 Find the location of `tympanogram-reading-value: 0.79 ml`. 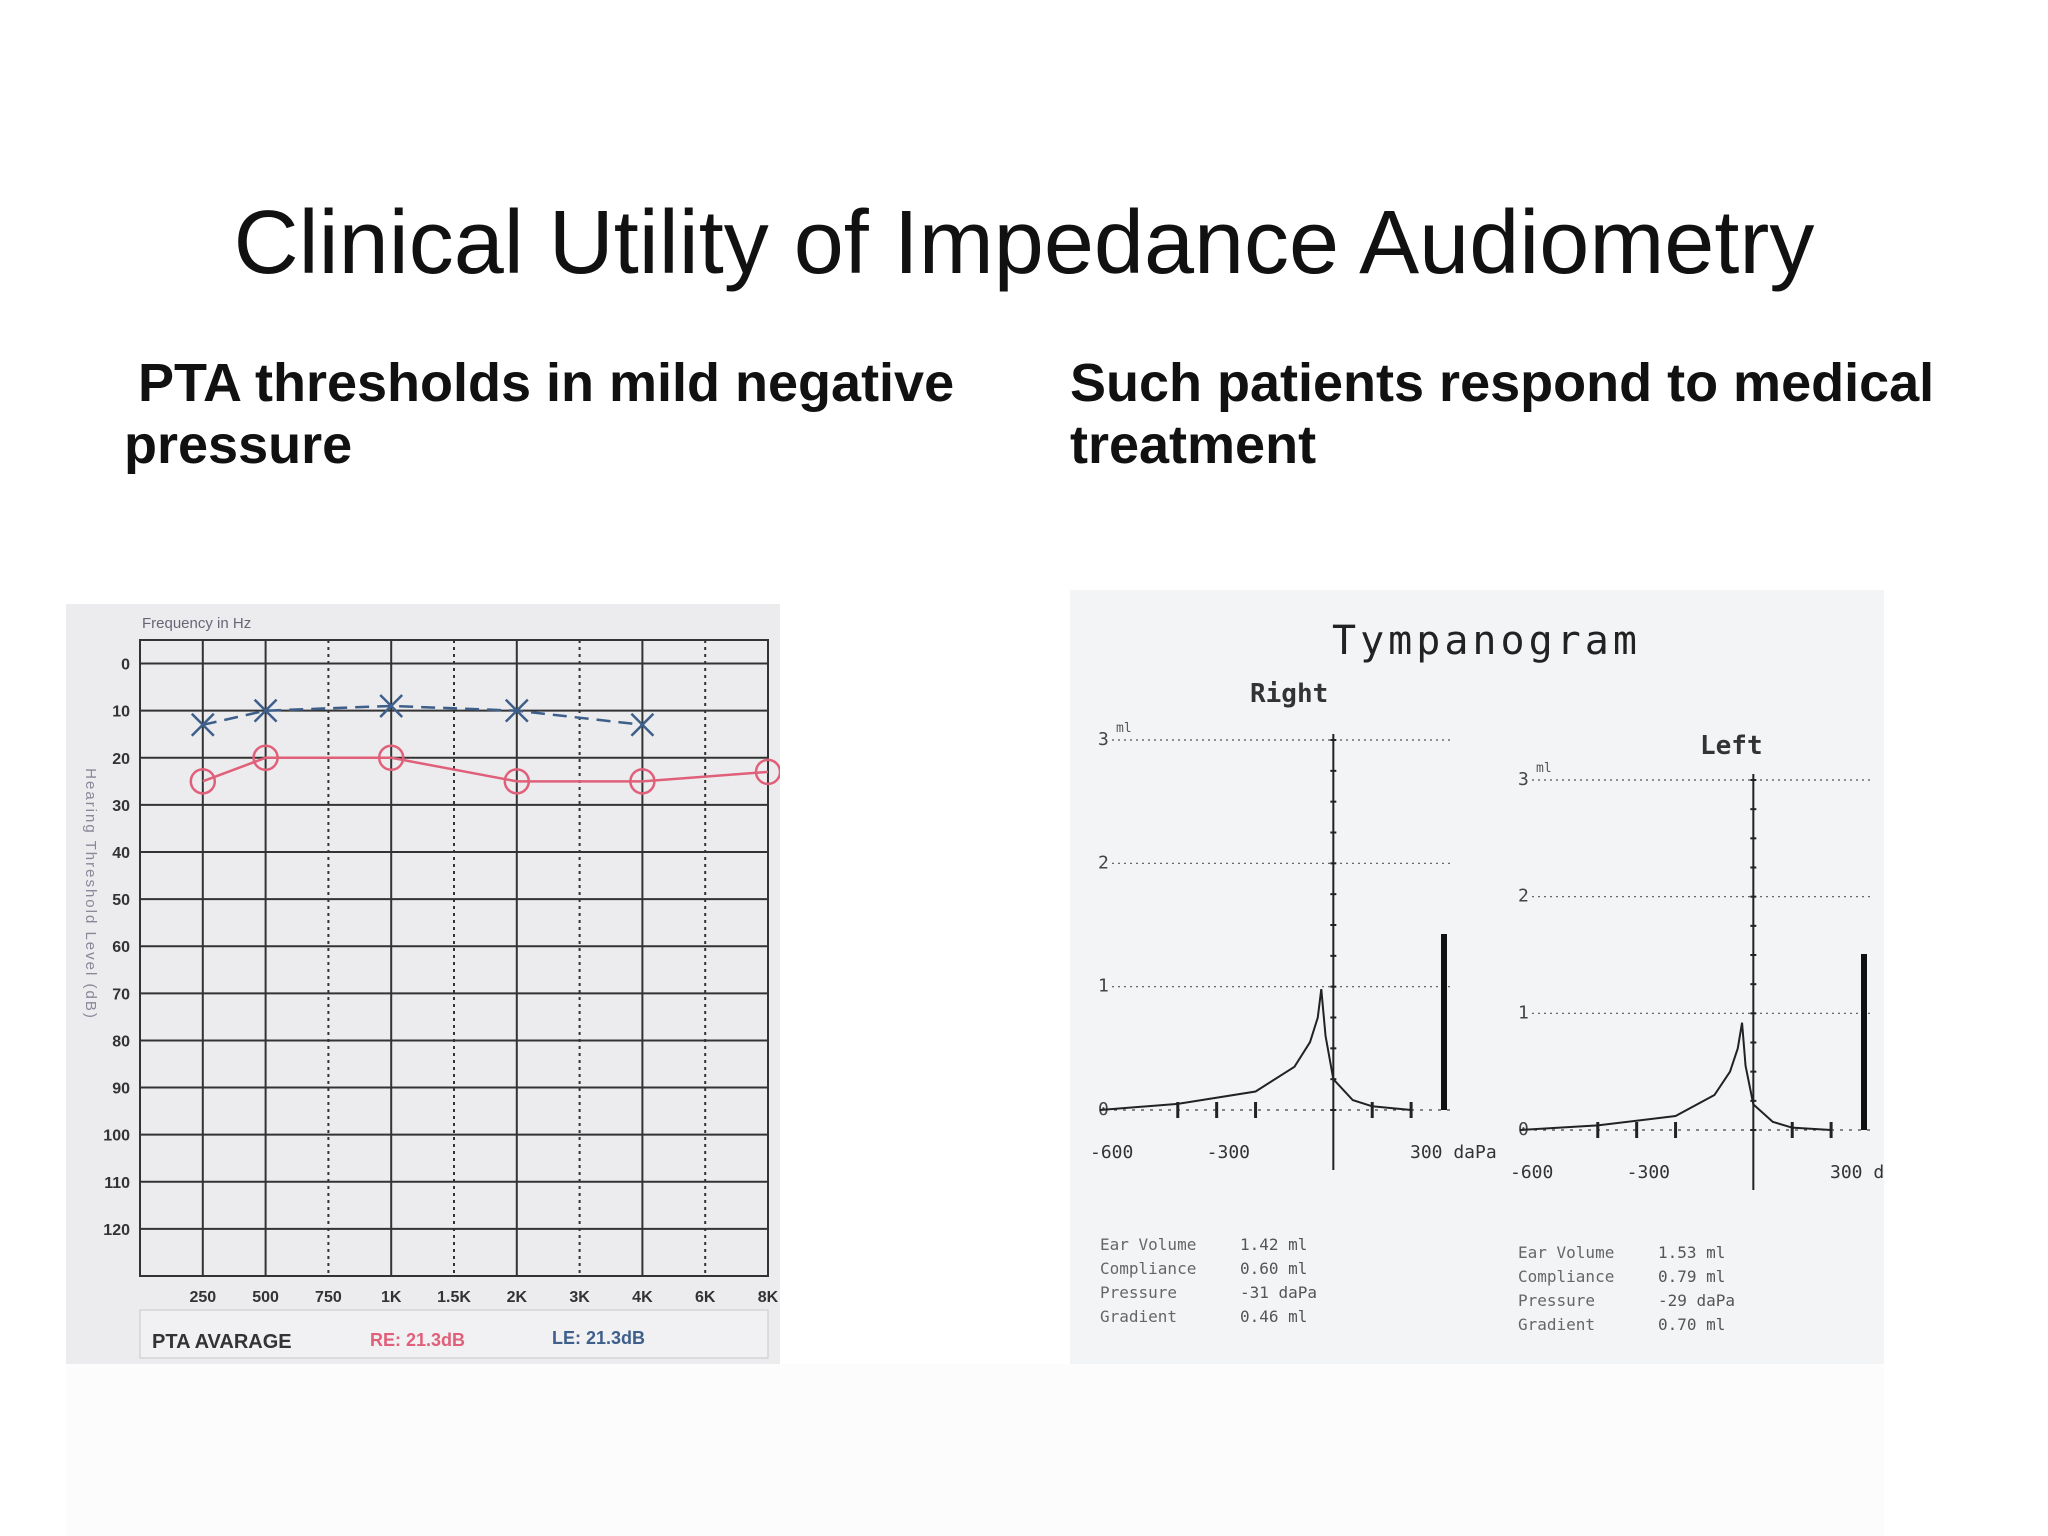

tympanogram-reading-value: 0.79 ml is located at coordinates (1691, 1276).